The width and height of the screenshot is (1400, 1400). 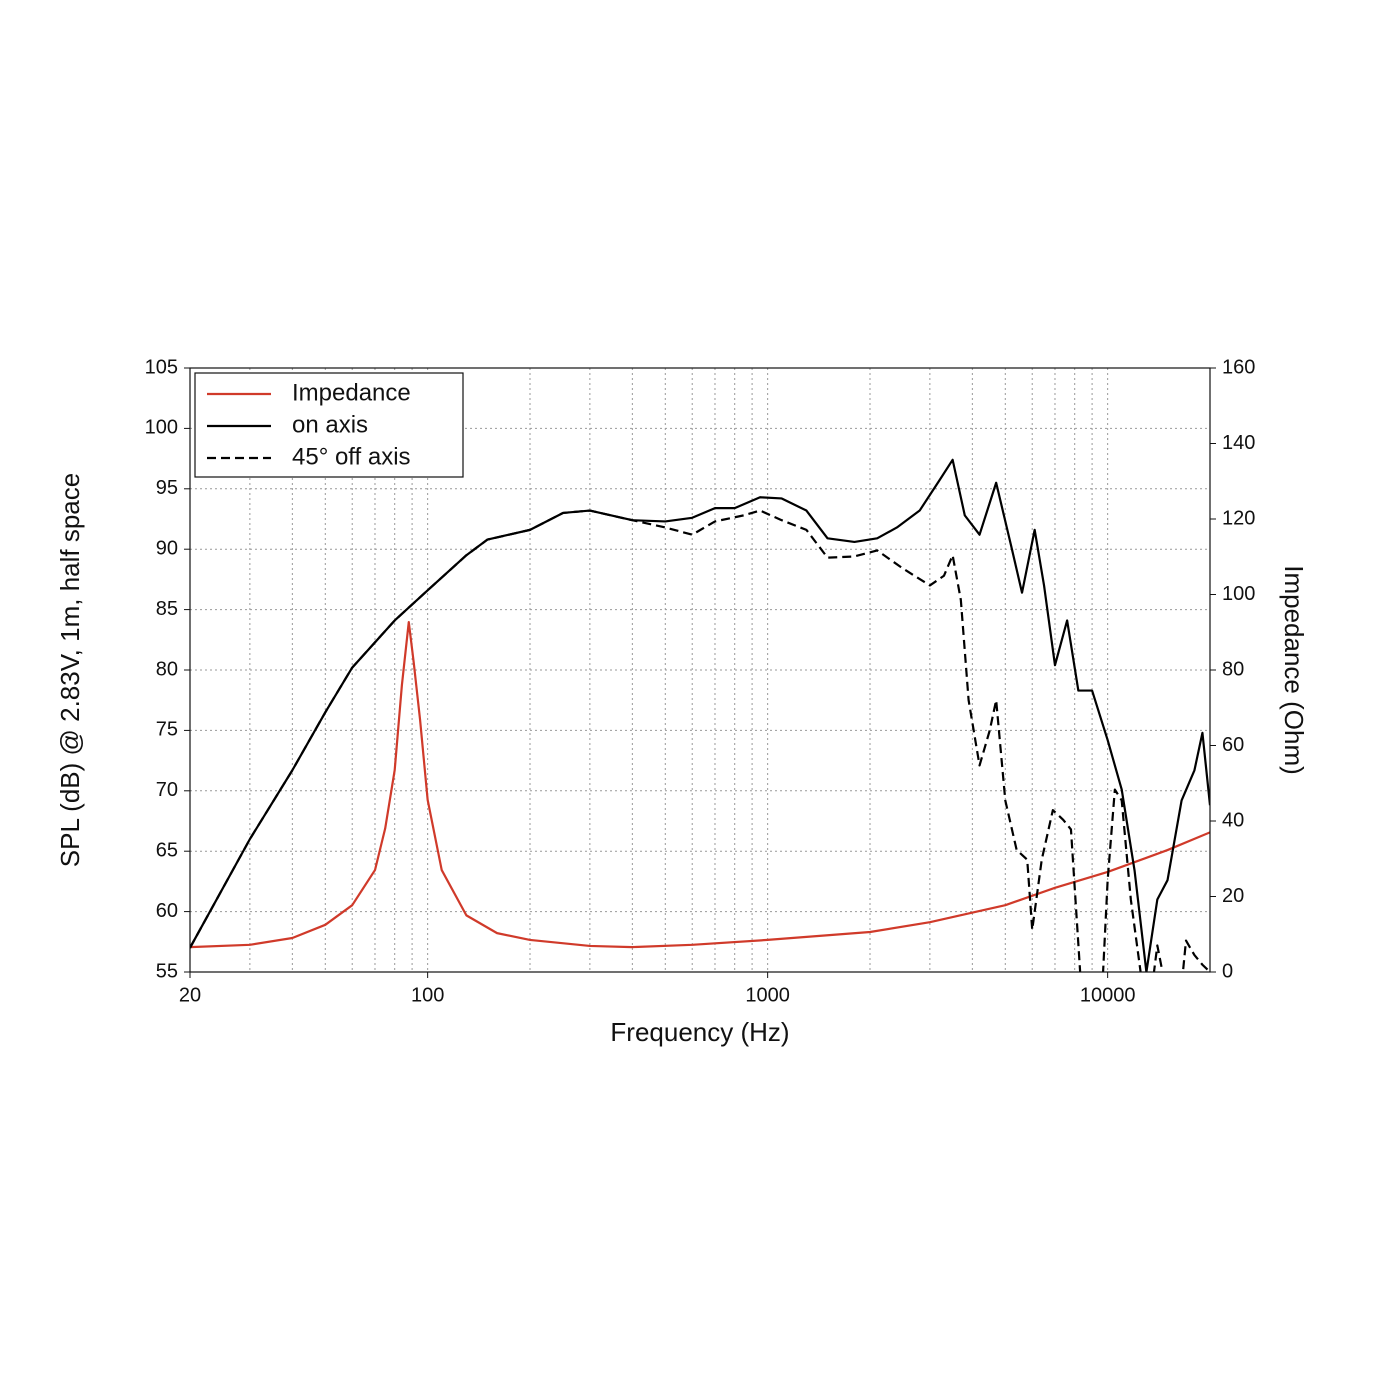 What do you see at coordinates (167, 730) in the screenshot?
I see `y-tick-label: 75` at bounding box center [167, 730].